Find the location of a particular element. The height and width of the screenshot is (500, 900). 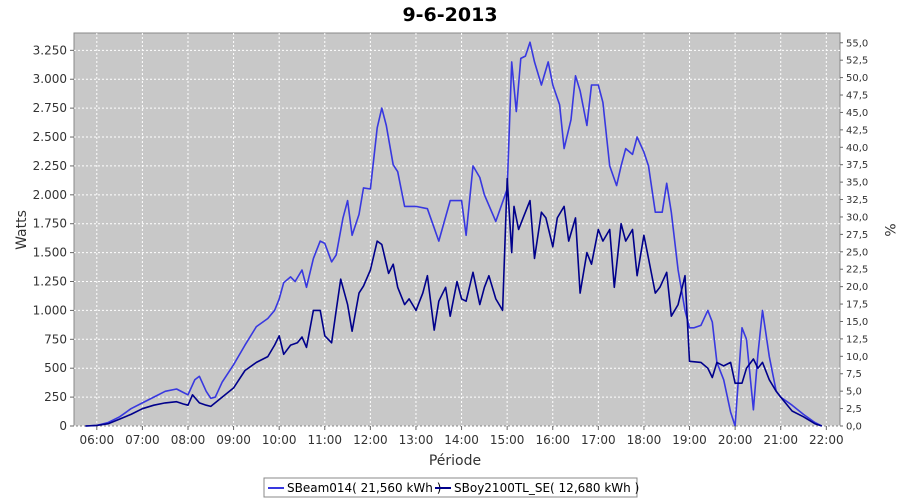

y2-tick-label: 10,0 is located at coordinates (857, 357).